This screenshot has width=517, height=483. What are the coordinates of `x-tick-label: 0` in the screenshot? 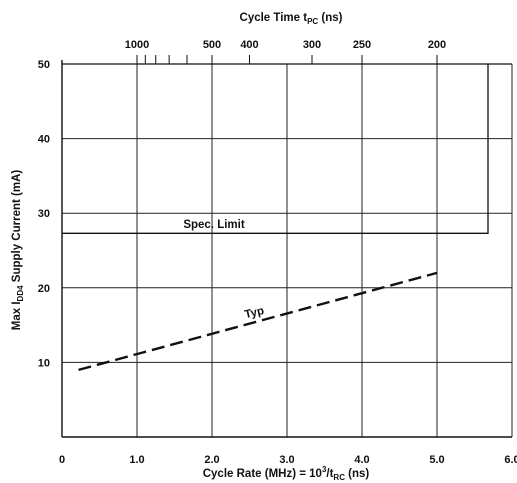 It's located at (62, 460).